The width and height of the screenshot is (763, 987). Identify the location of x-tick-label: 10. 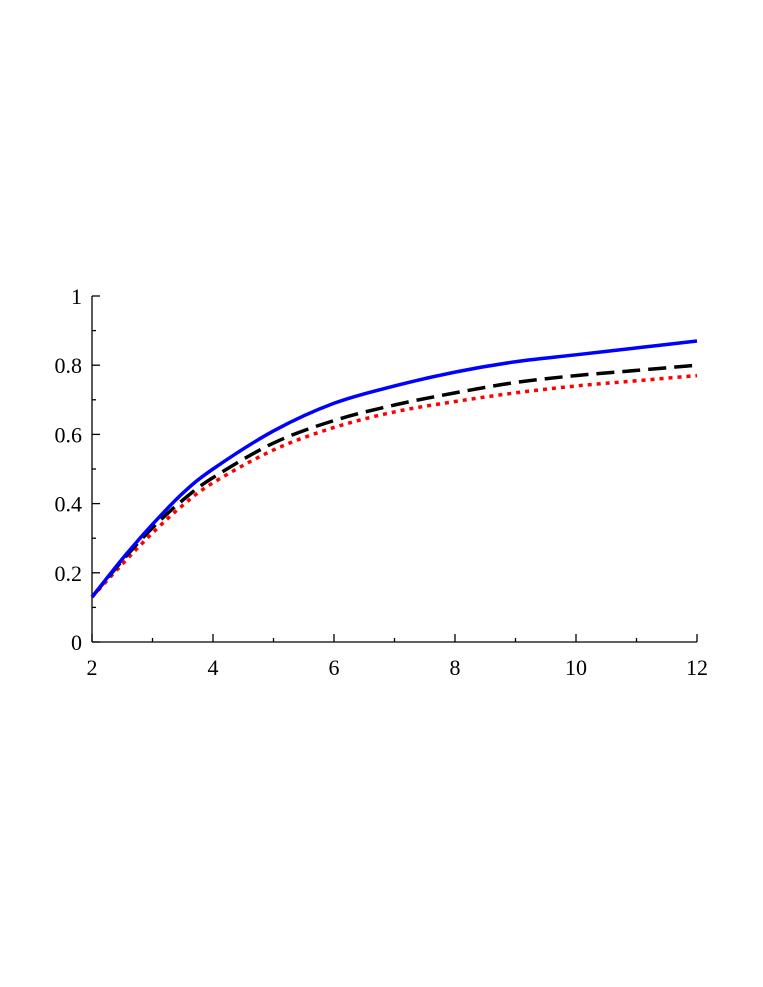
(576, 667).